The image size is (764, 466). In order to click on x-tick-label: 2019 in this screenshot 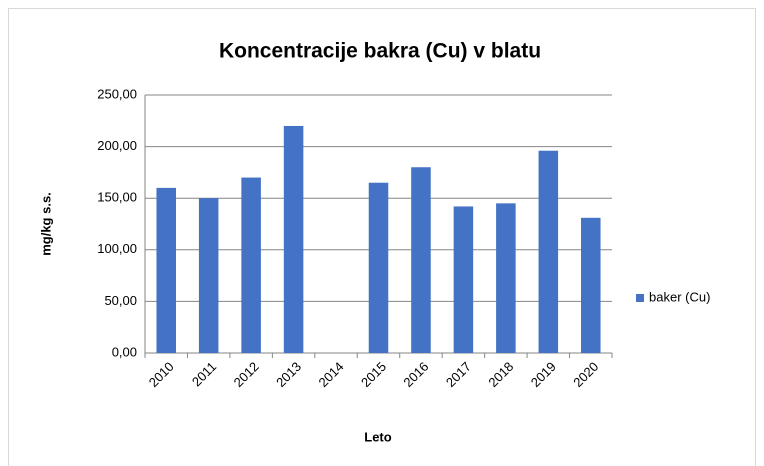, I will do `click(543, 374)`.